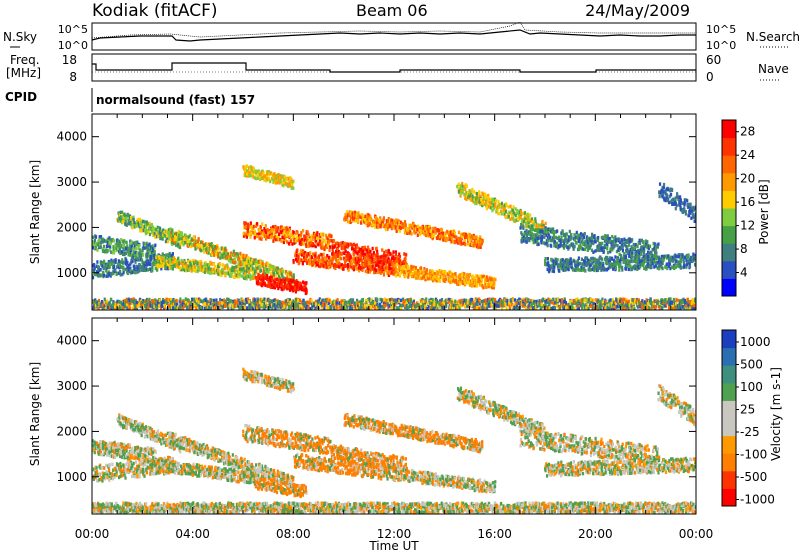 The height and width of the screenshot is (554, 800). What do you see at coordinates (20, 37) in the screenshot?
I see `noise-left-label: N.Sky` at bounding box center [20, 37].